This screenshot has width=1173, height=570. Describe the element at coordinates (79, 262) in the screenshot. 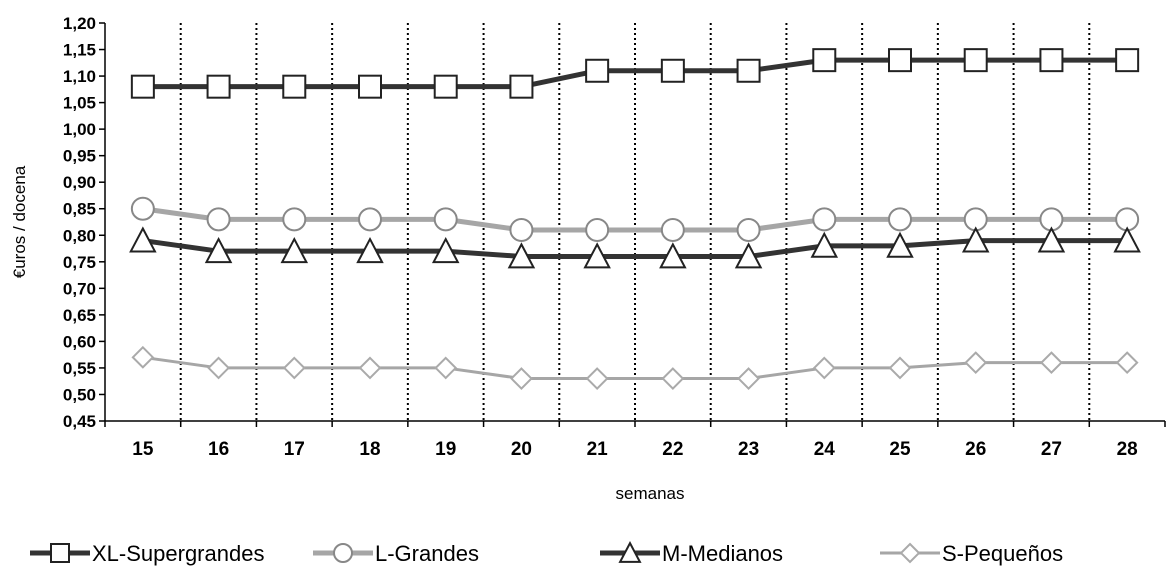

I see `y-tick-label: 0,75` at that location.